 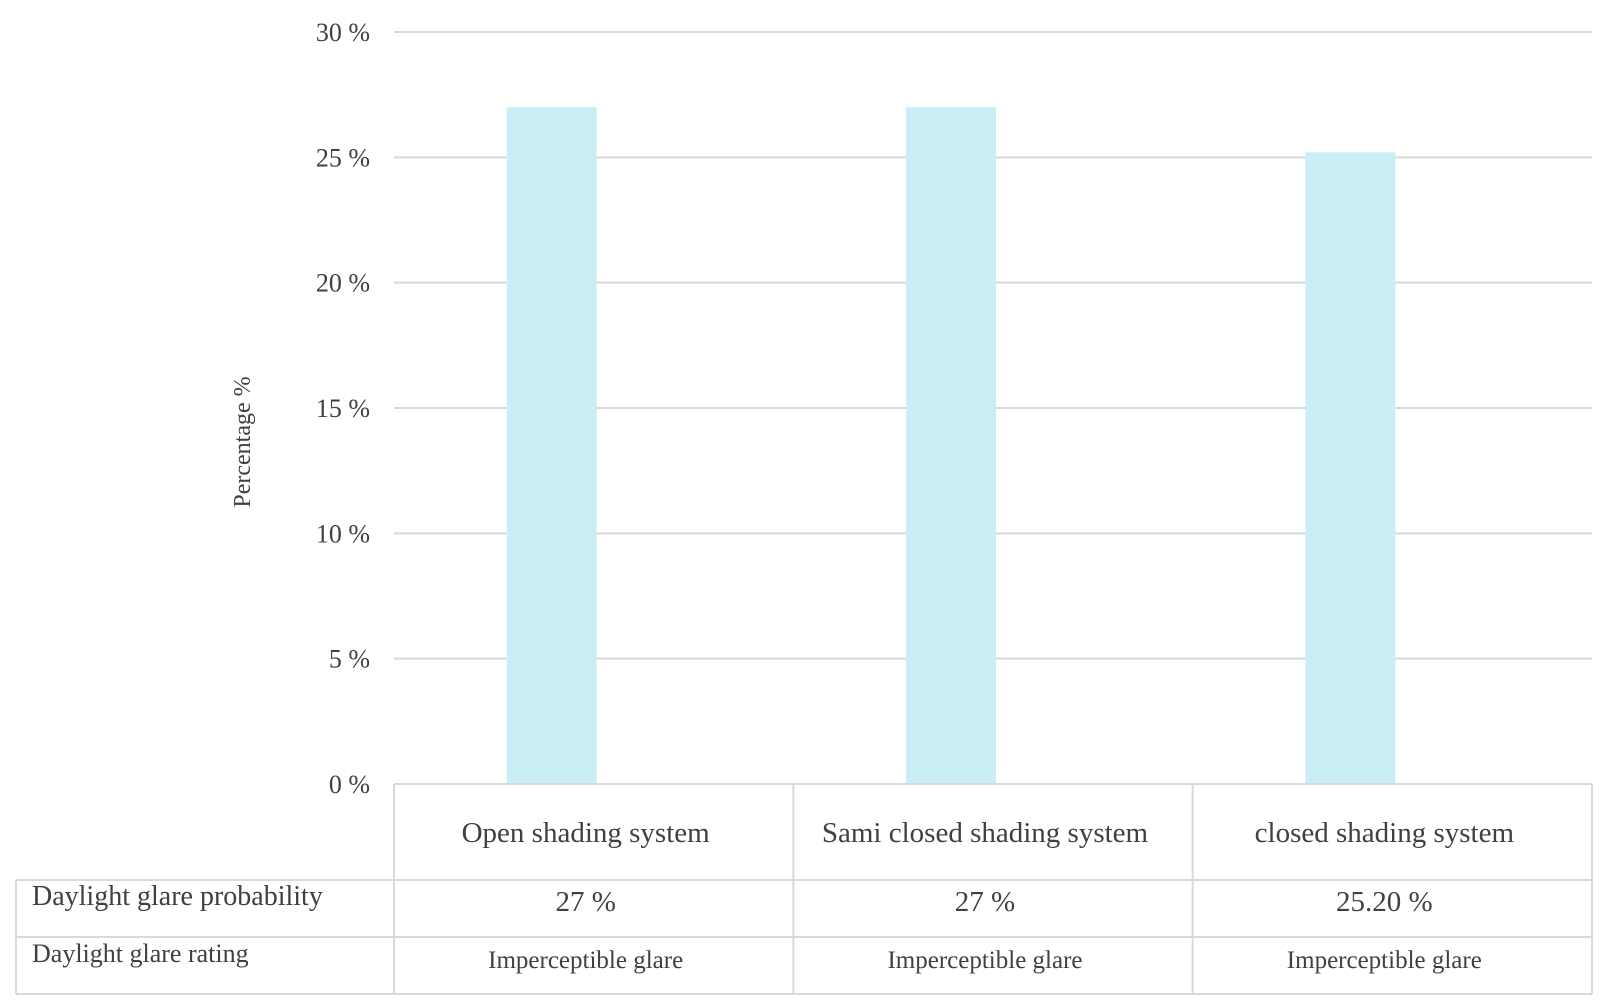 I want to click on table-row-label: Daylight glare probability, so click(x=177, y=896).